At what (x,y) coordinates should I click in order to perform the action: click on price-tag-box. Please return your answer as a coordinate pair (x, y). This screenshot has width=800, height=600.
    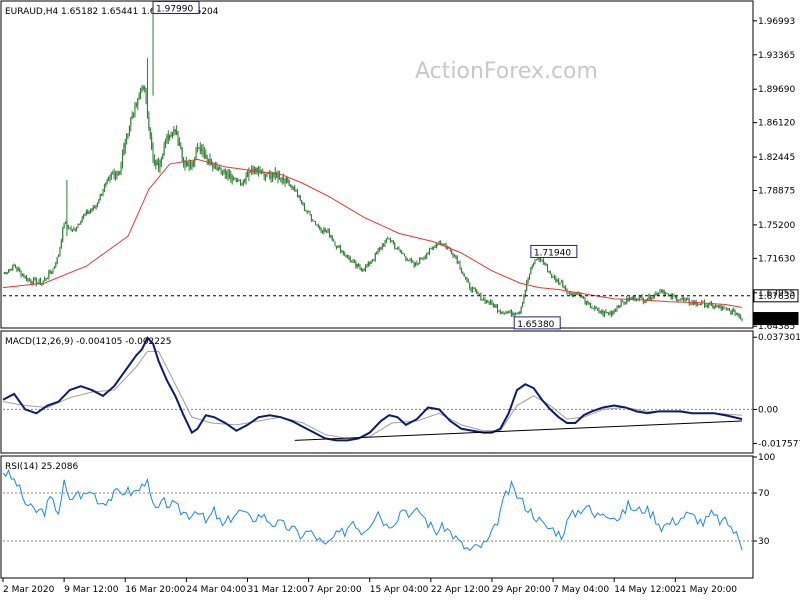
    Looking at the image, I should click on (776, 319).